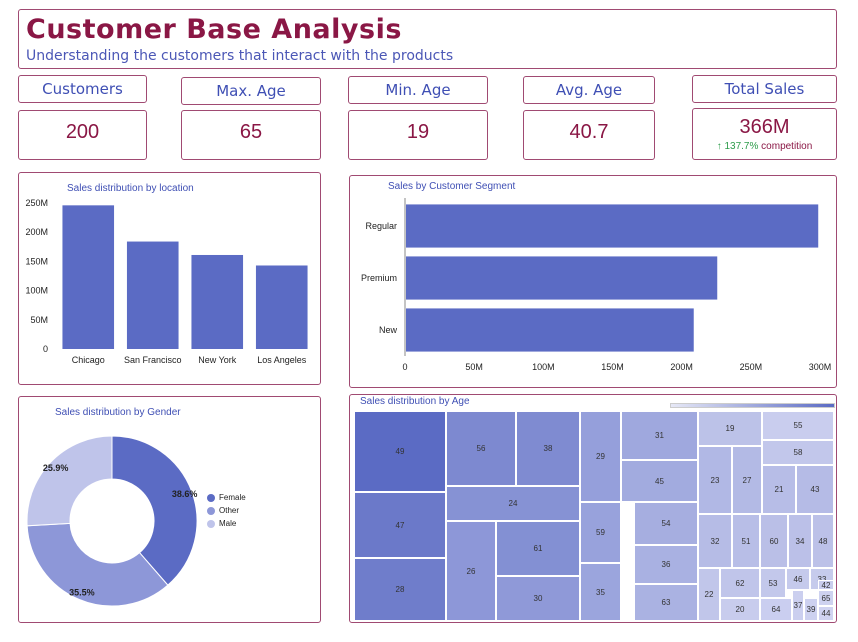 The height and width of the screenshot is (642, 858). Describe the element at coordinates (730, 428) in the screenshot. I see `treemap-cell: 19` at that location.